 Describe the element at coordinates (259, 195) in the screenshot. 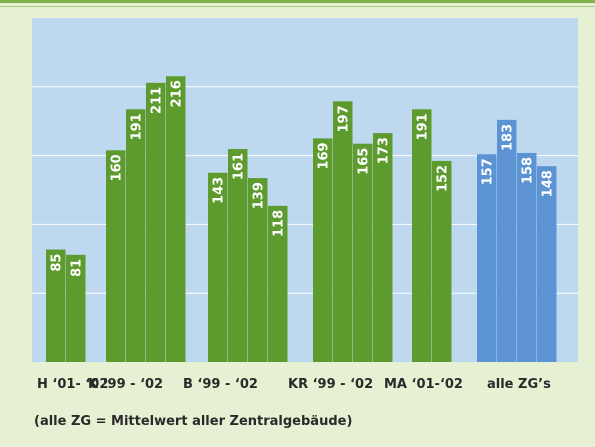

I see `value-label: 139` at that location.